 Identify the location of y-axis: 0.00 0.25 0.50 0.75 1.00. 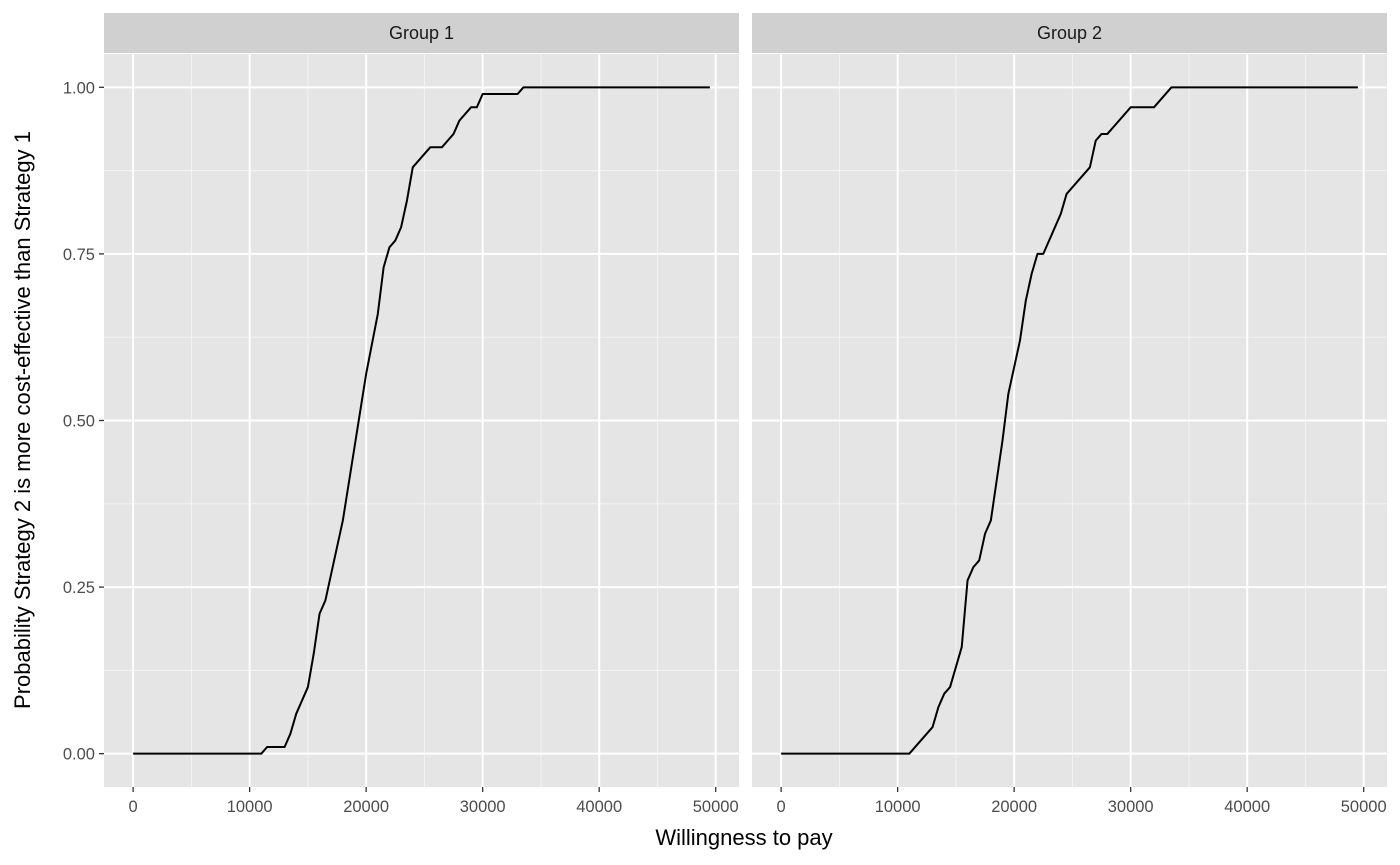
(83, 421).